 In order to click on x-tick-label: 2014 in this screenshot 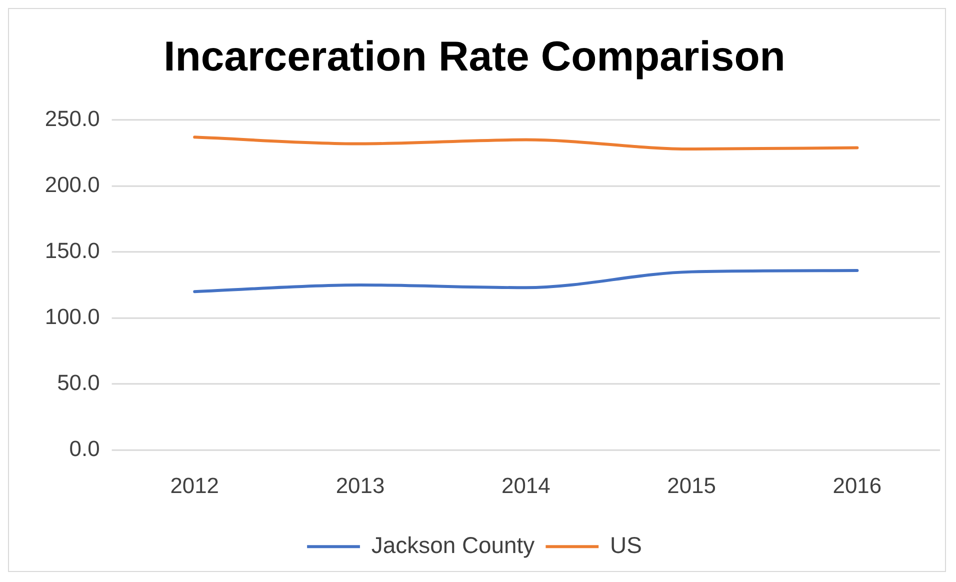, I will do `click(525, 485)`.